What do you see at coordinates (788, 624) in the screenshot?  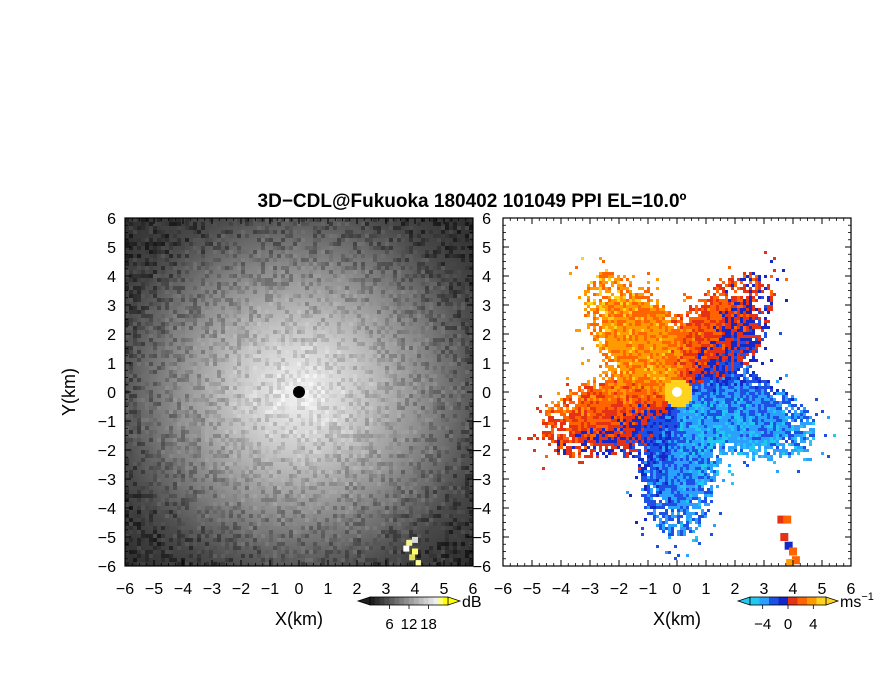 I see `colorbar-tick-label: 0` at bounding box center [788, 624].